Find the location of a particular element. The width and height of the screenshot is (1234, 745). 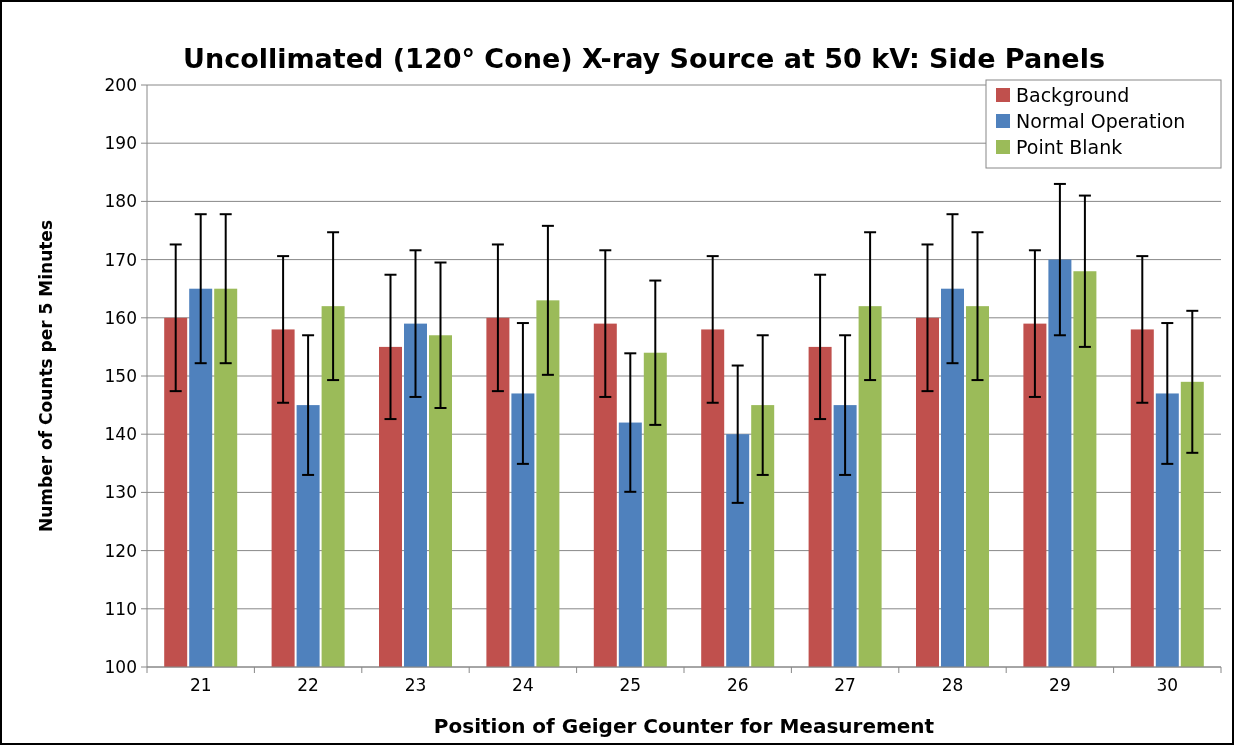

x-tick-label: 24 is located at coordinates (523, 685).